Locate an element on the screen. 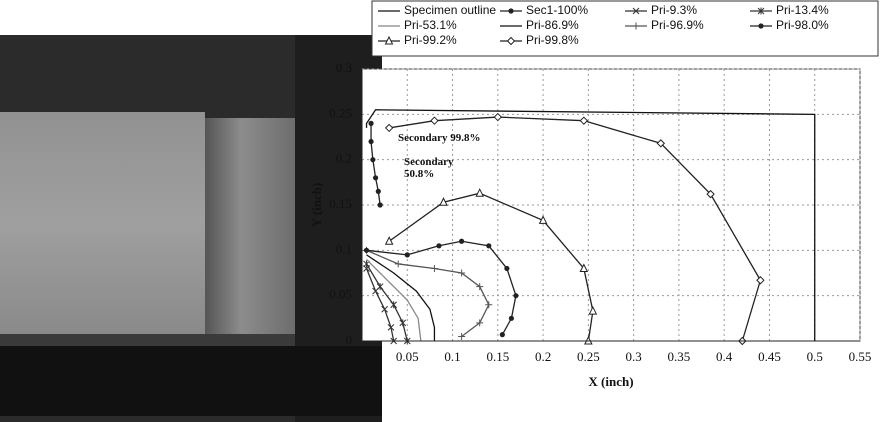 The height and width of the screenshot is (422, 882). annotation: Secondary 99.8% is located at coordinates (439, 138).